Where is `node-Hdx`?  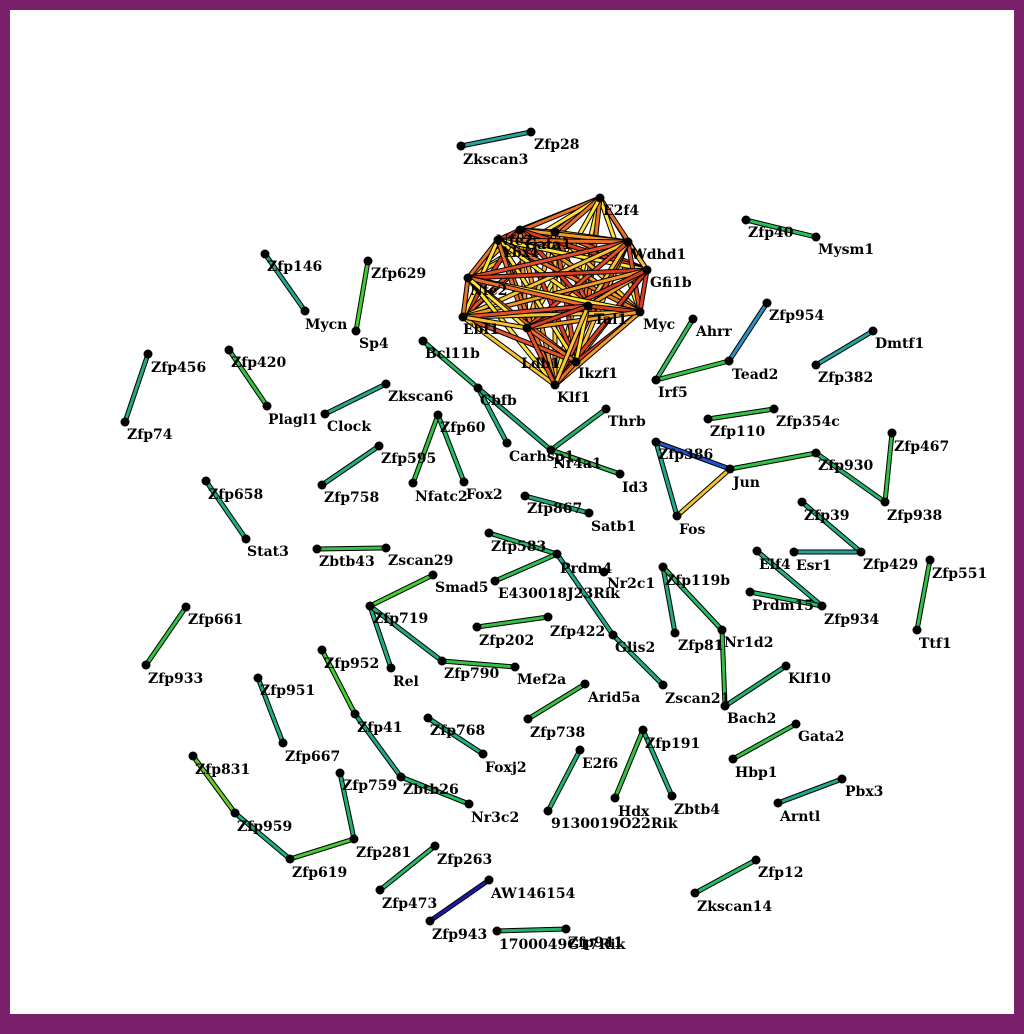 node-Hdx is located at coordinates (615, 798).